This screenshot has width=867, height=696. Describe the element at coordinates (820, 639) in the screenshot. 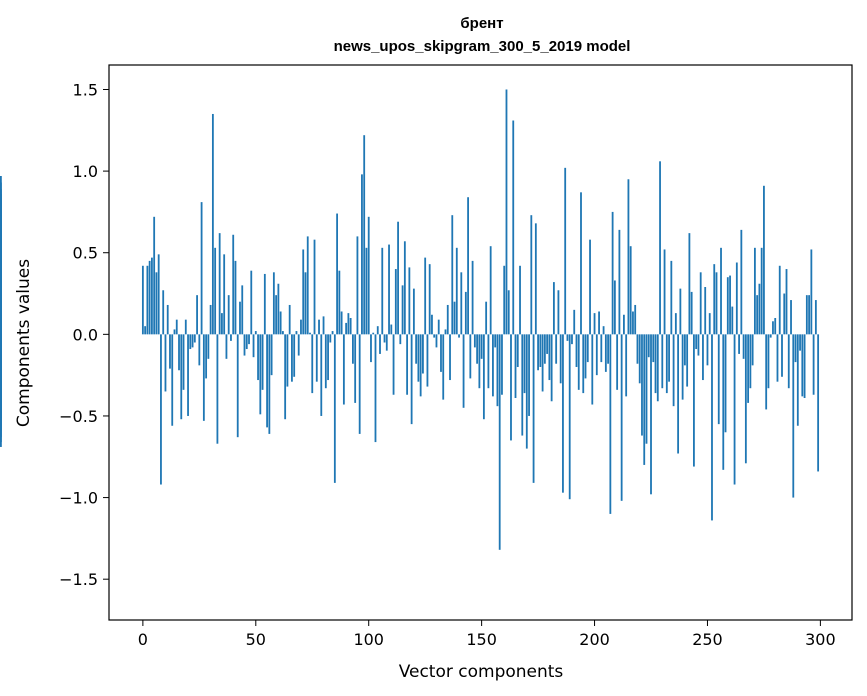

I see `x-tick-label: 300` at that location.